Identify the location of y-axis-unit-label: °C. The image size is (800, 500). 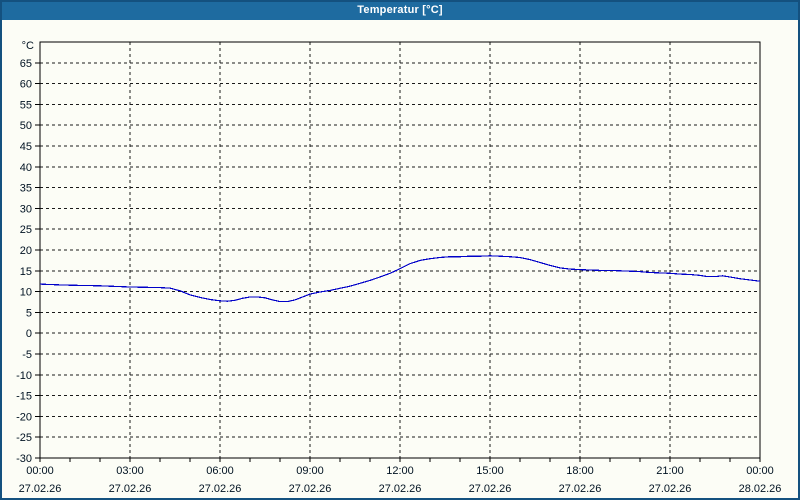
(28, 46).